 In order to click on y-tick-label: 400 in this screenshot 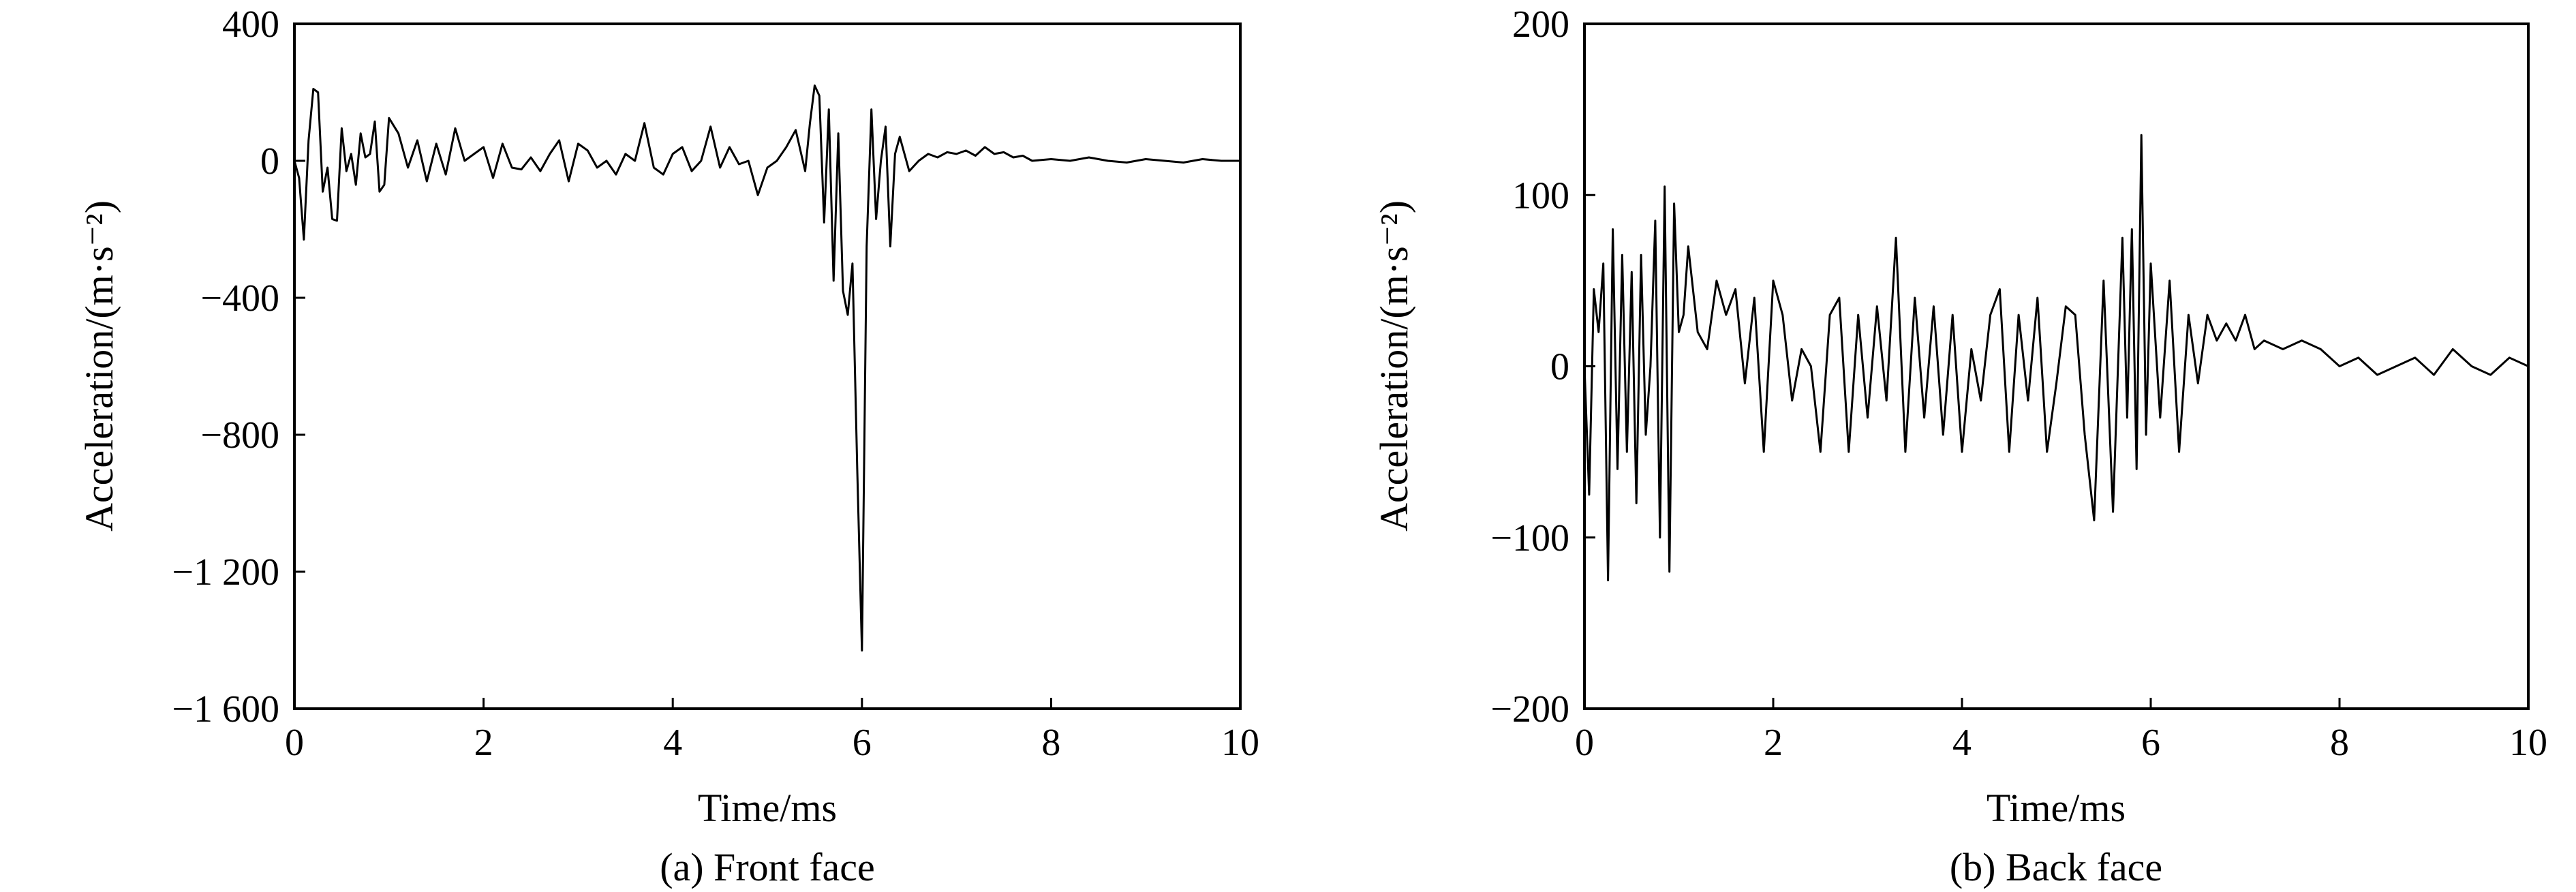, I will do `click(250, 25)`.